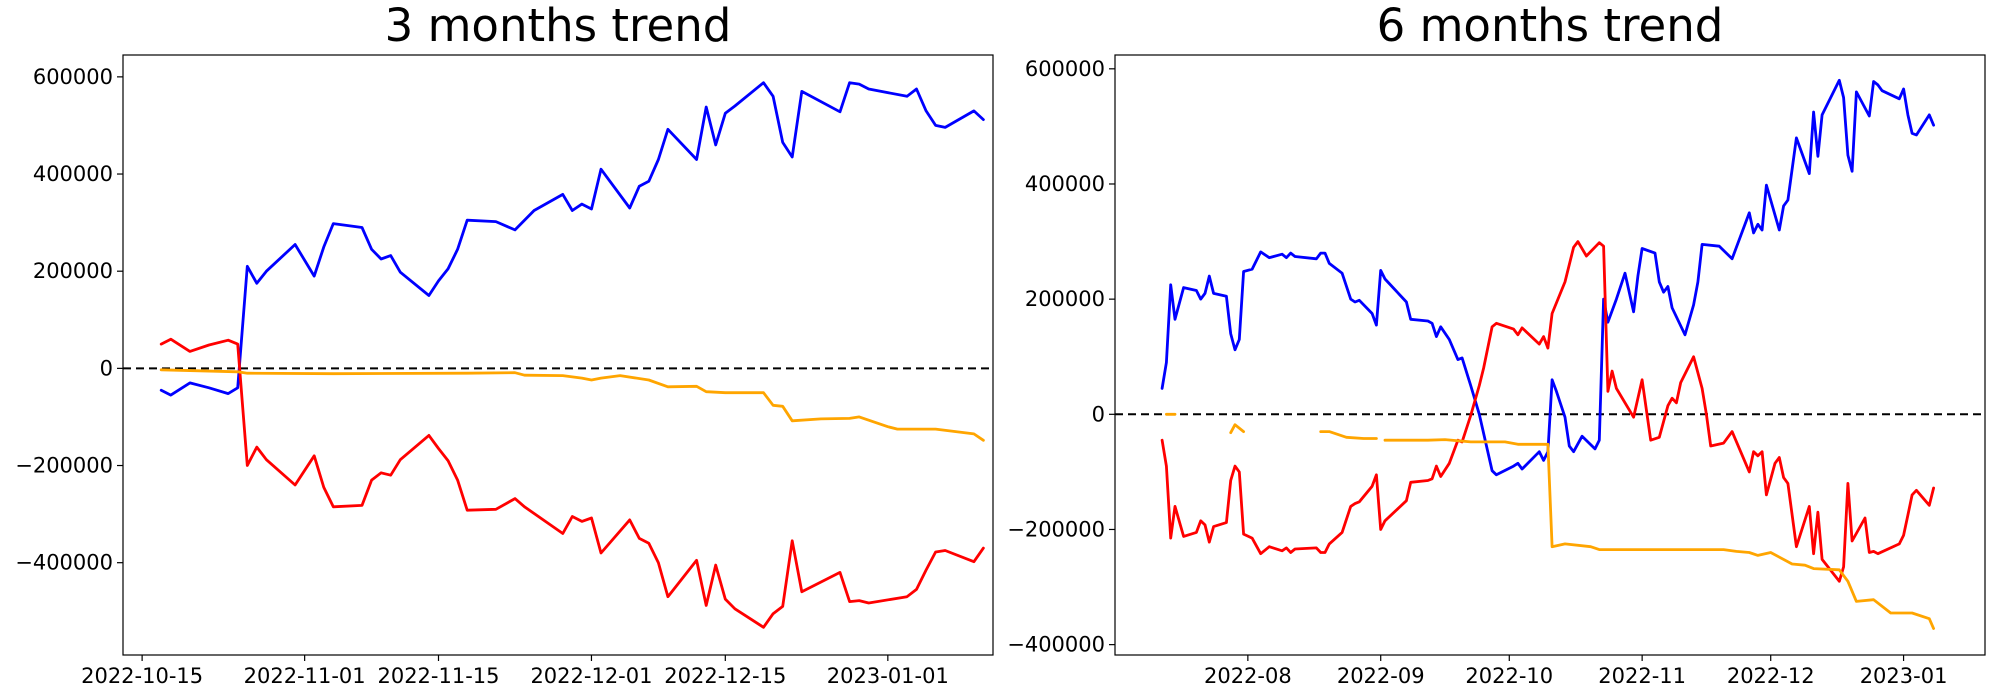 This screenshot has height=700, width=2000. What do you see at coordinates (558, 26) in the screenshot?
I see `chart-title: 3 months trend` at bounding box center [558, 26].